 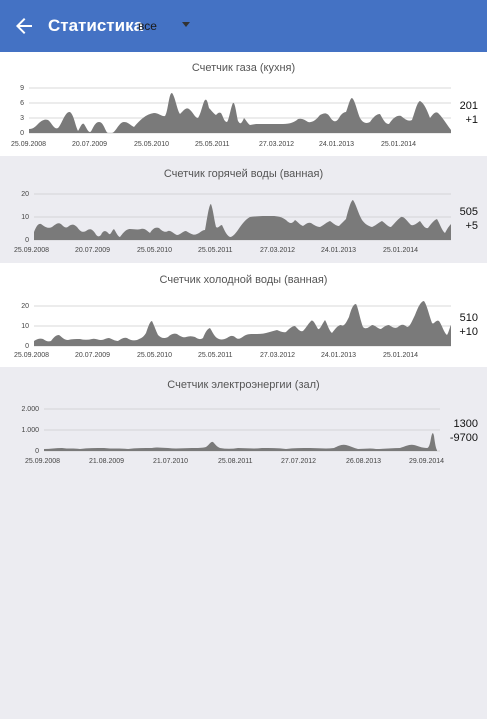 I want to click on gas-area, so click(x=240, y=112).